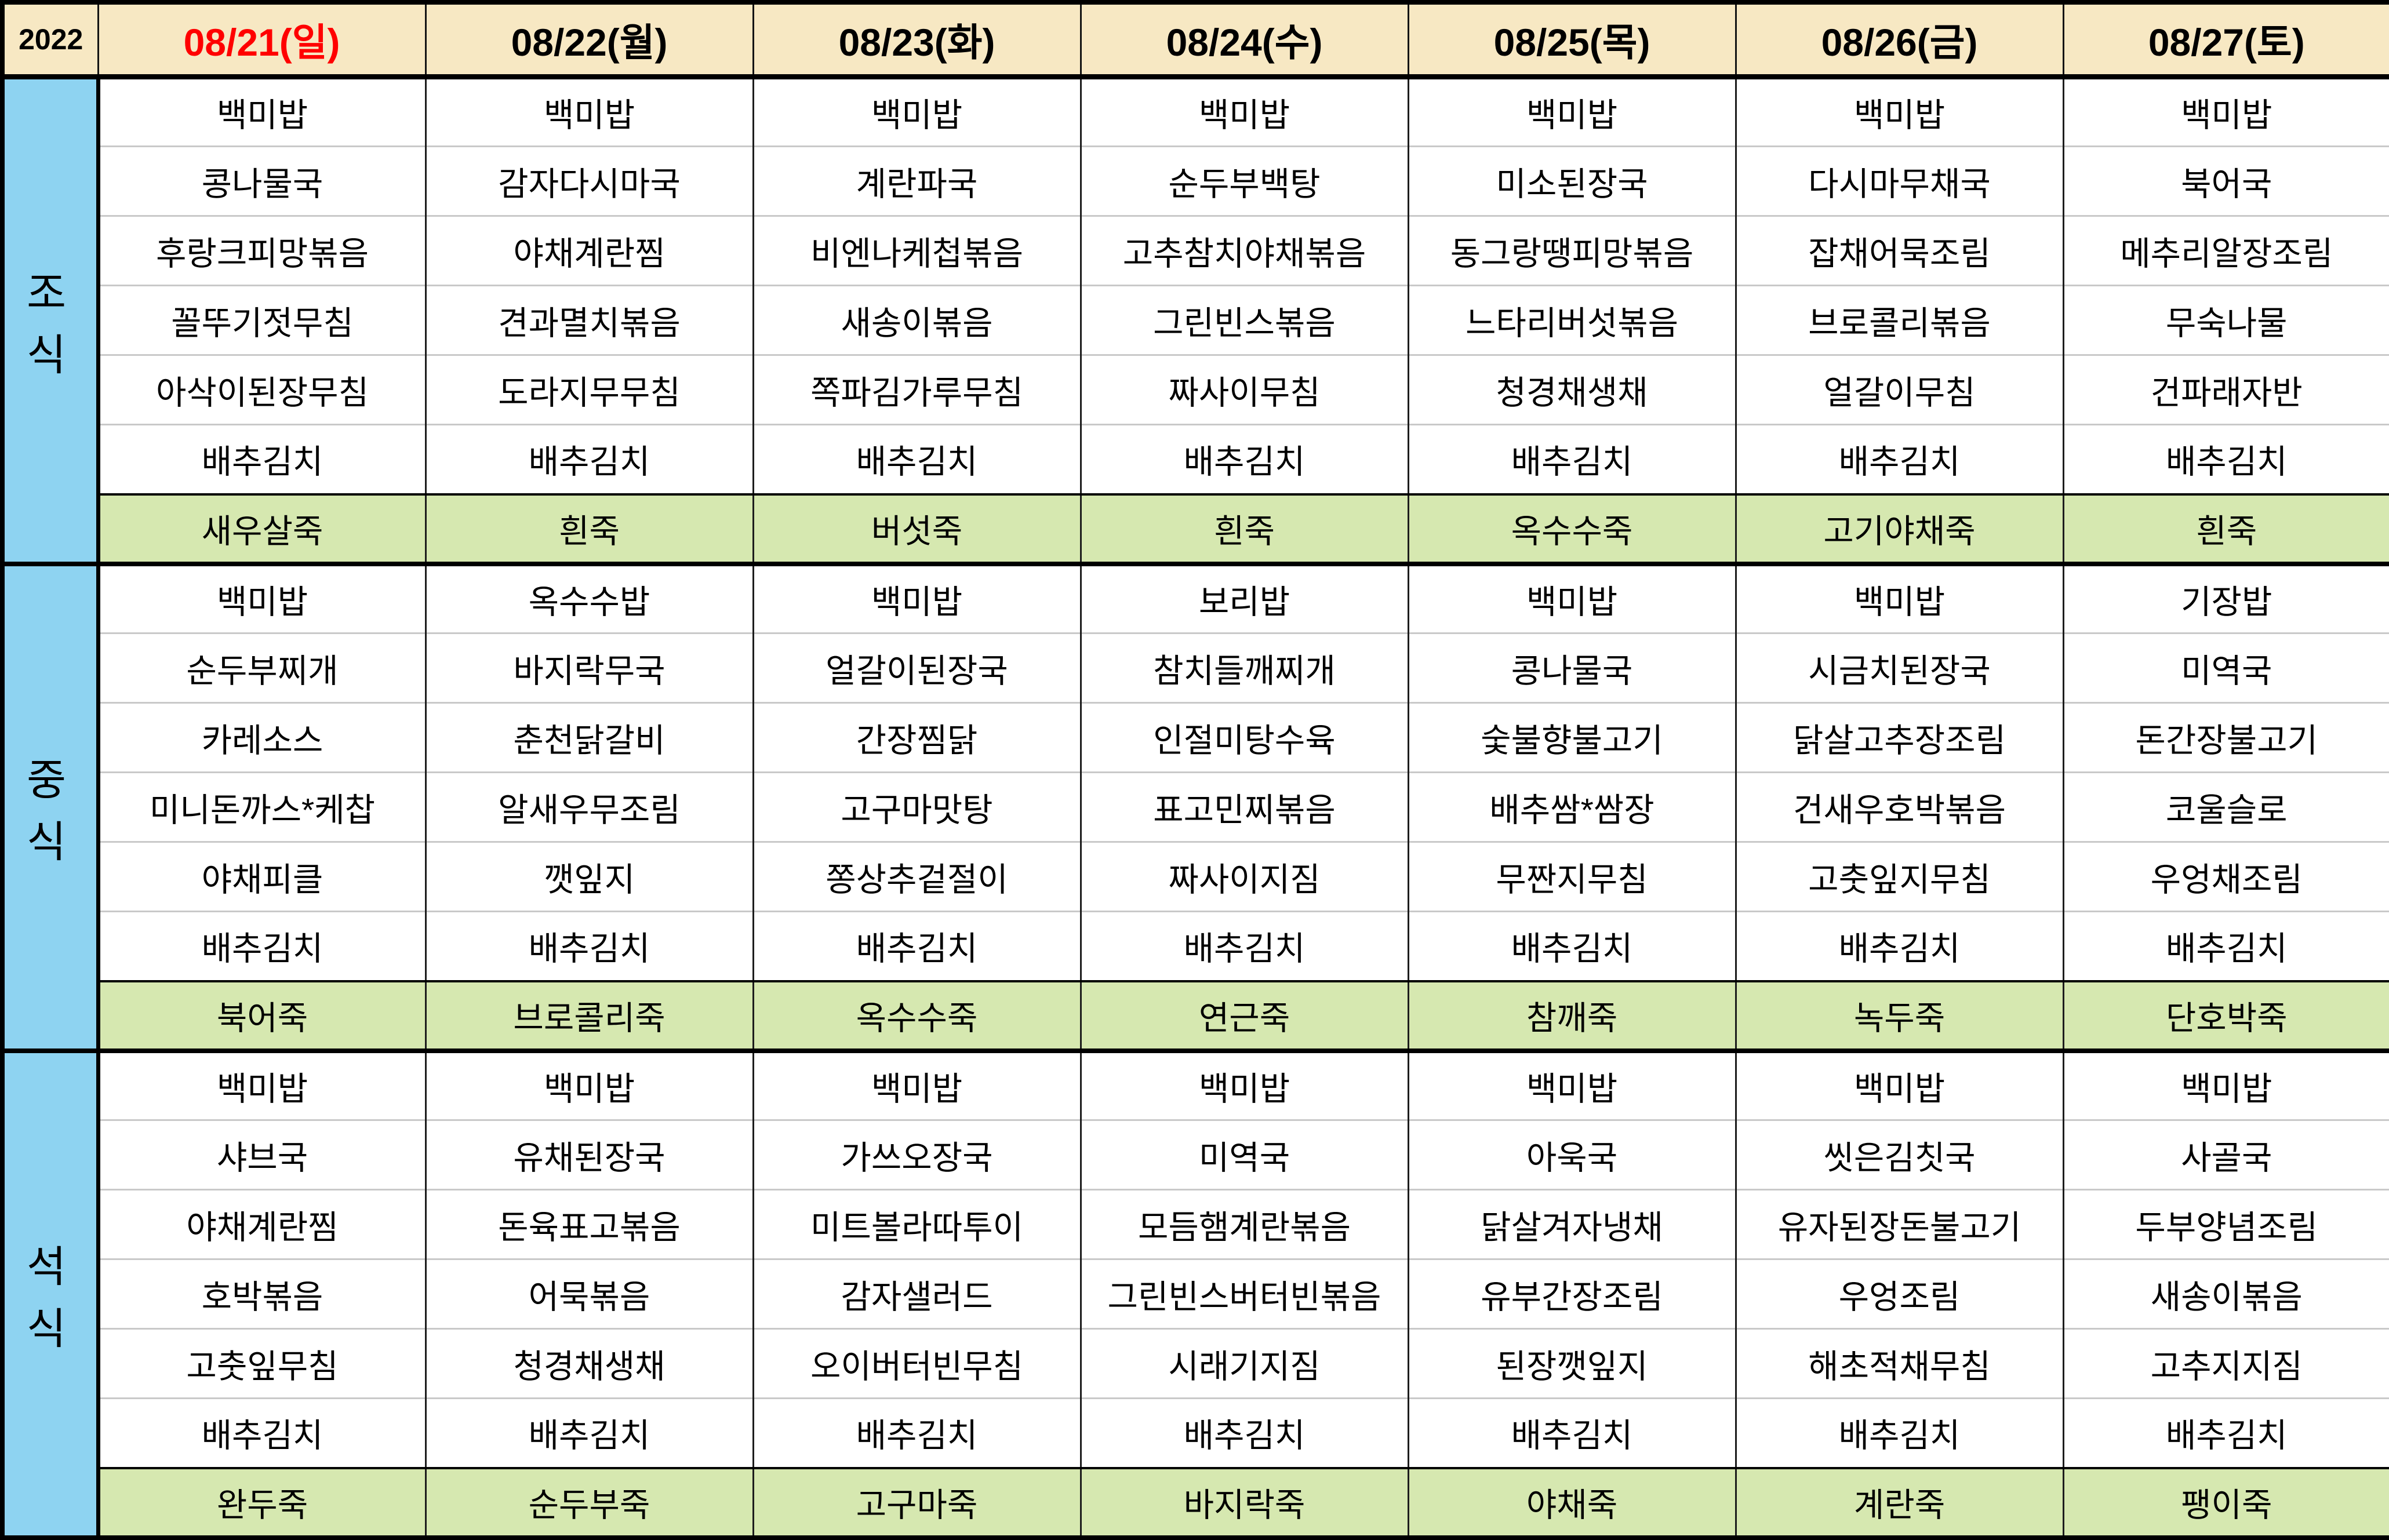 The width and height of the screenshot is (2389, 1540). I want to click on porridge-cell: 야채죽, so click(1571, 1503).